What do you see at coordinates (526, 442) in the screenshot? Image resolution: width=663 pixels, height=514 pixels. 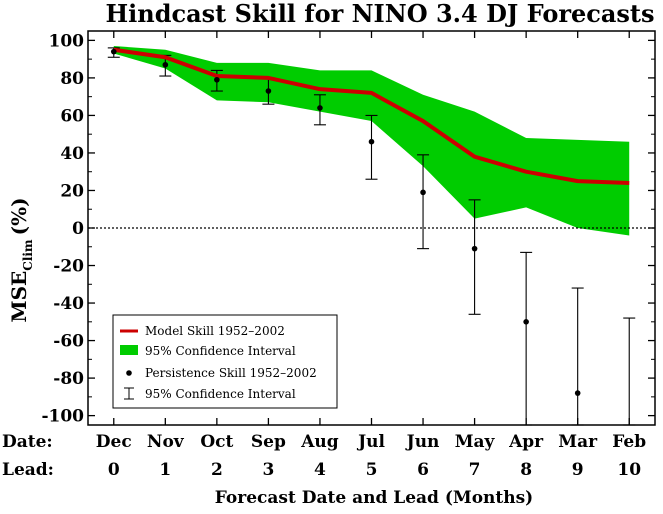 I see `x-date-label: Apr` at bounding box center [526, 442].